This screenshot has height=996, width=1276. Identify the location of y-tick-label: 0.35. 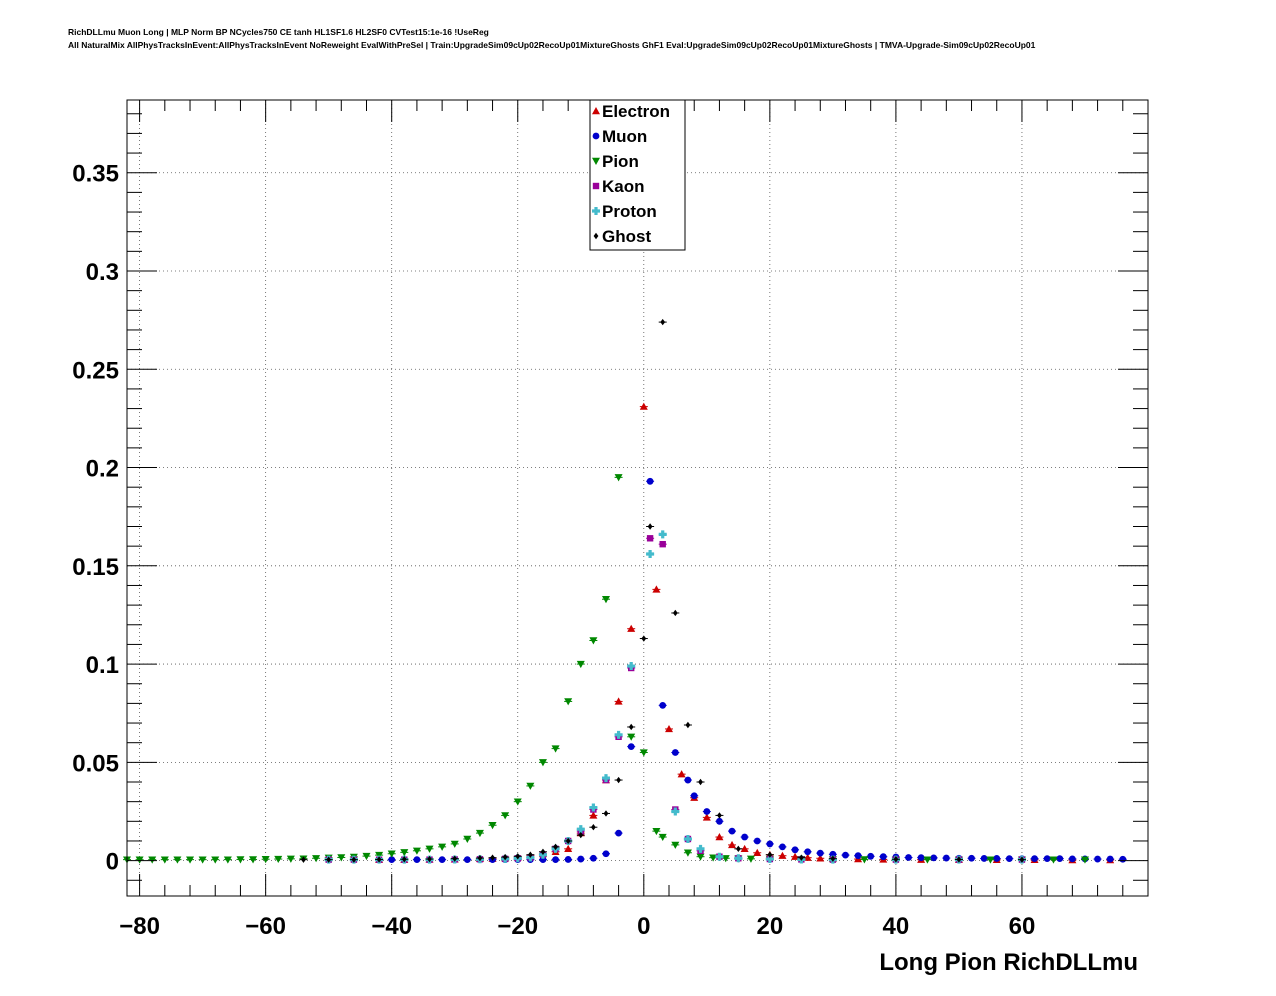
(95, 174).